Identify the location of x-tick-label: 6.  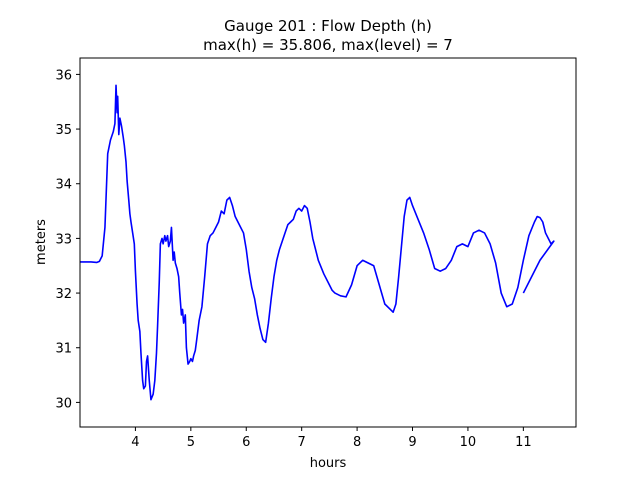
(246, 442).